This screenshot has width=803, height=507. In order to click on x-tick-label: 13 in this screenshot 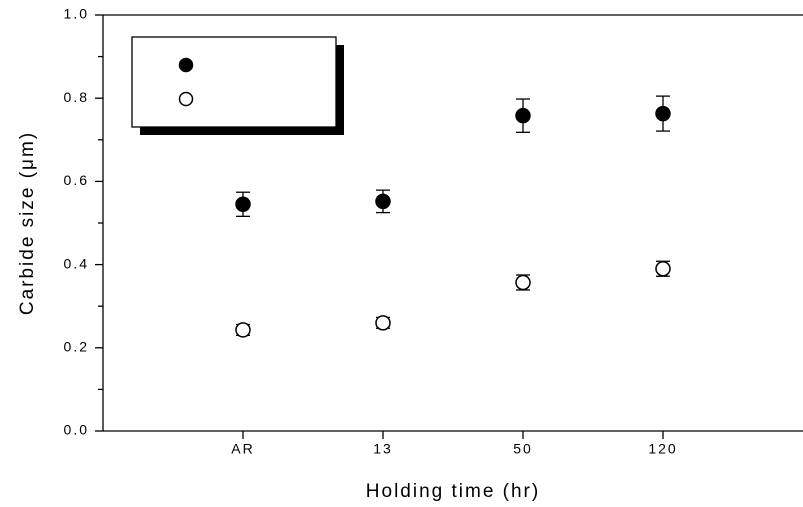, I will do `click(383, 449)`.